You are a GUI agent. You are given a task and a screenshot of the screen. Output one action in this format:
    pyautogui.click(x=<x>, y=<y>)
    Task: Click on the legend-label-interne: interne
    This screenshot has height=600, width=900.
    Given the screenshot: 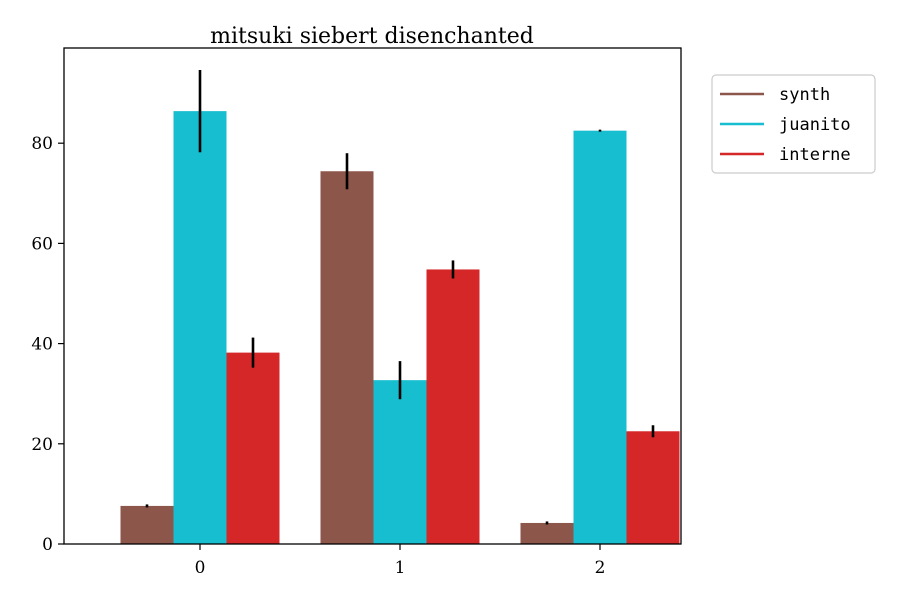 What is the action you would take?
    pyautogui.click(x=815, y=155)
    